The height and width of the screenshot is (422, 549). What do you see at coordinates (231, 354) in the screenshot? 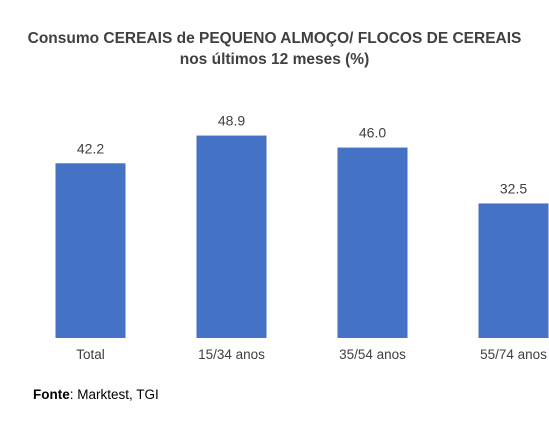
I see `x-tick-label-2: 15/34 anos` at bounding box center [231, 354].